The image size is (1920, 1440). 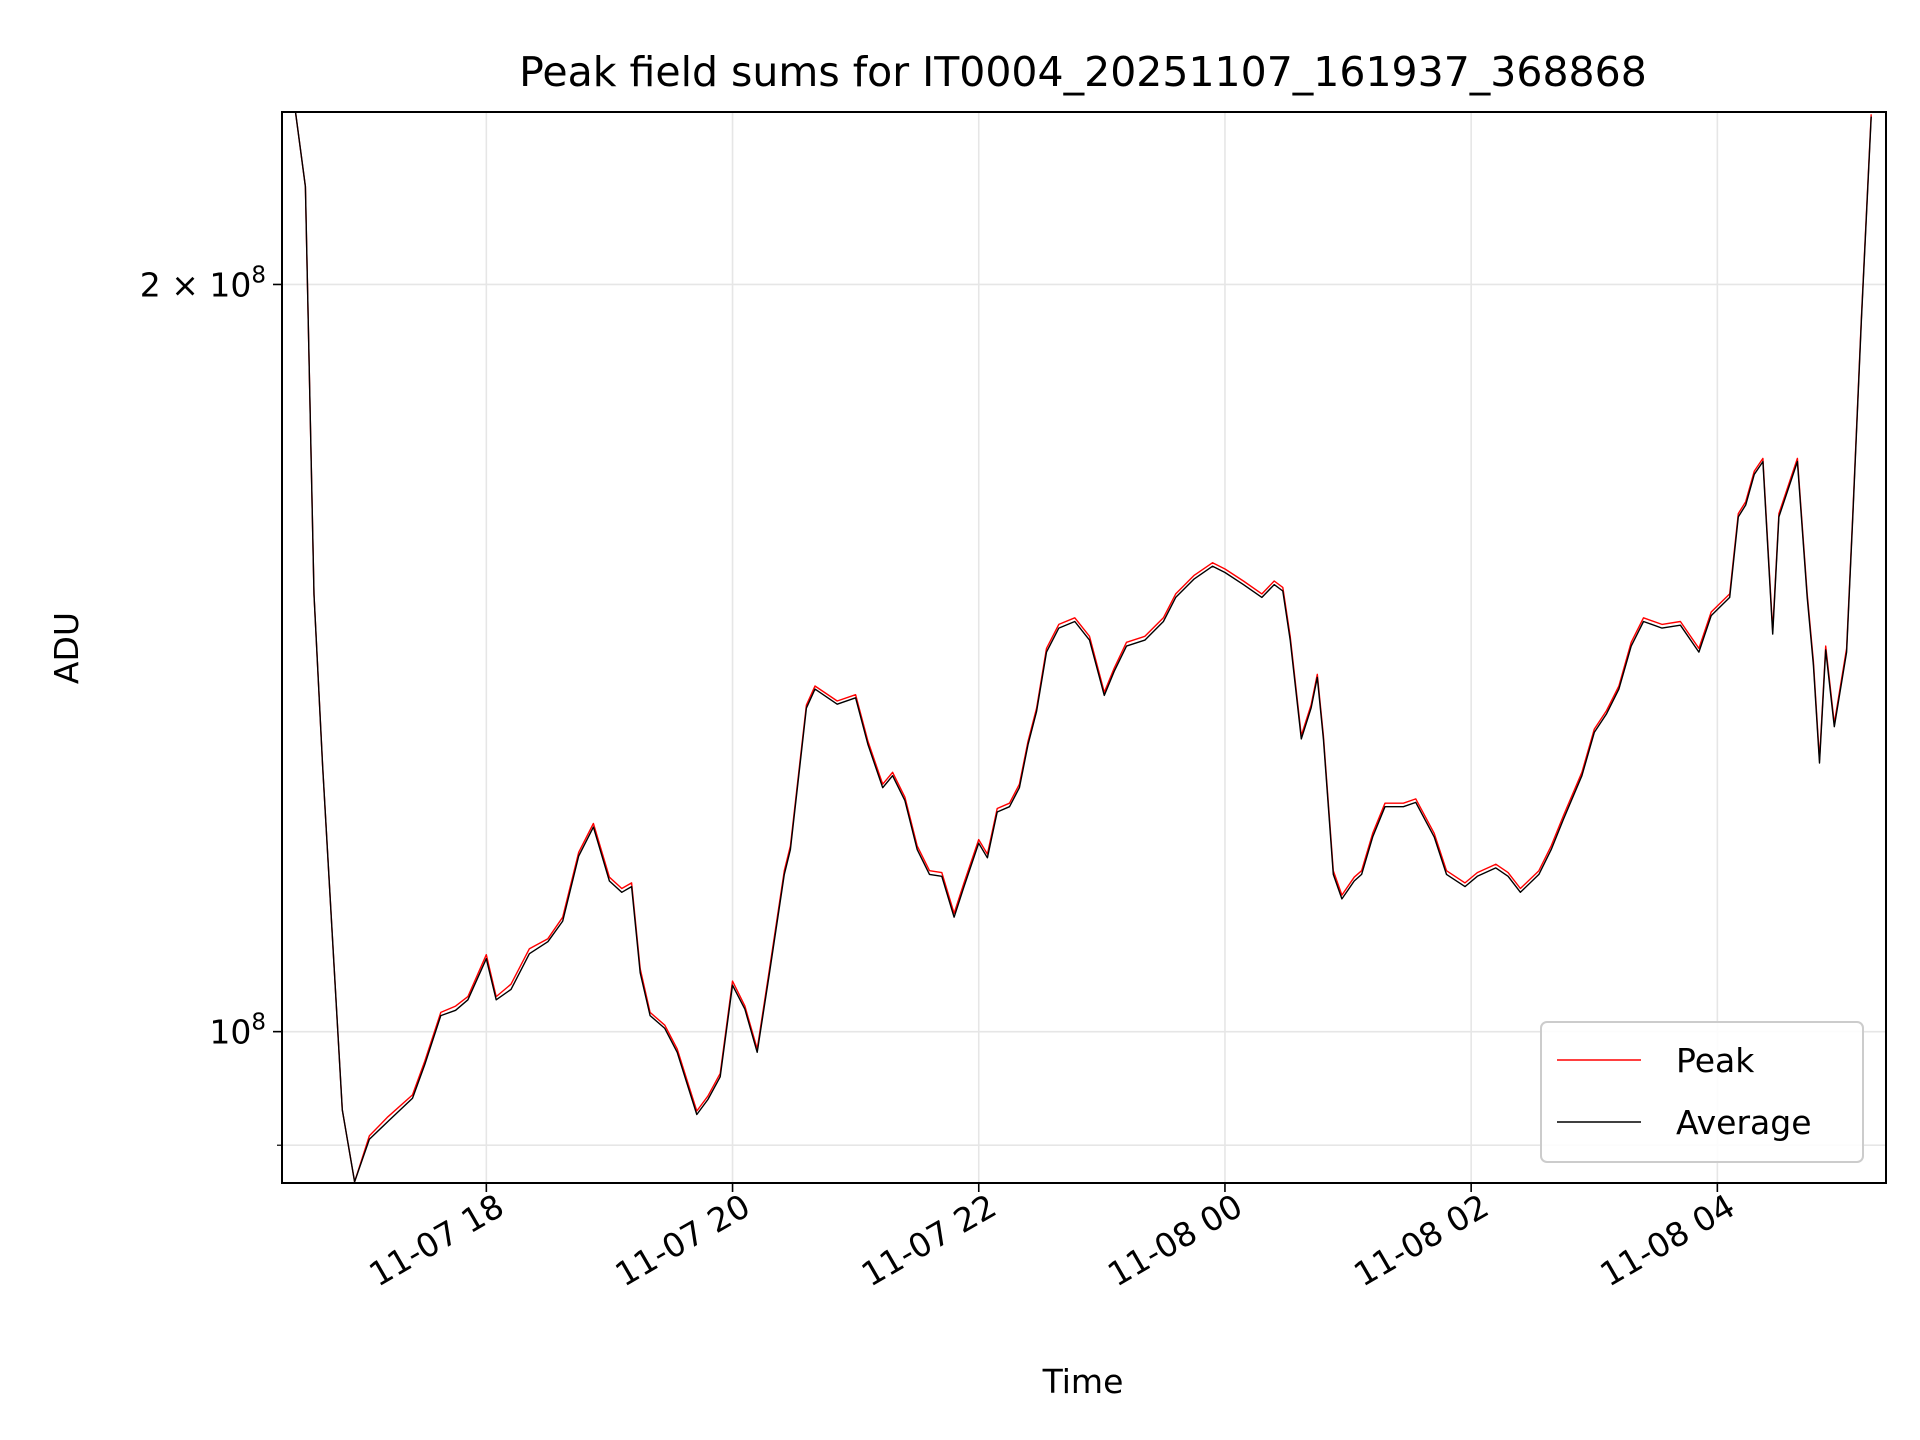 I want to click on legend-box, so click(x=1702, y=1092).